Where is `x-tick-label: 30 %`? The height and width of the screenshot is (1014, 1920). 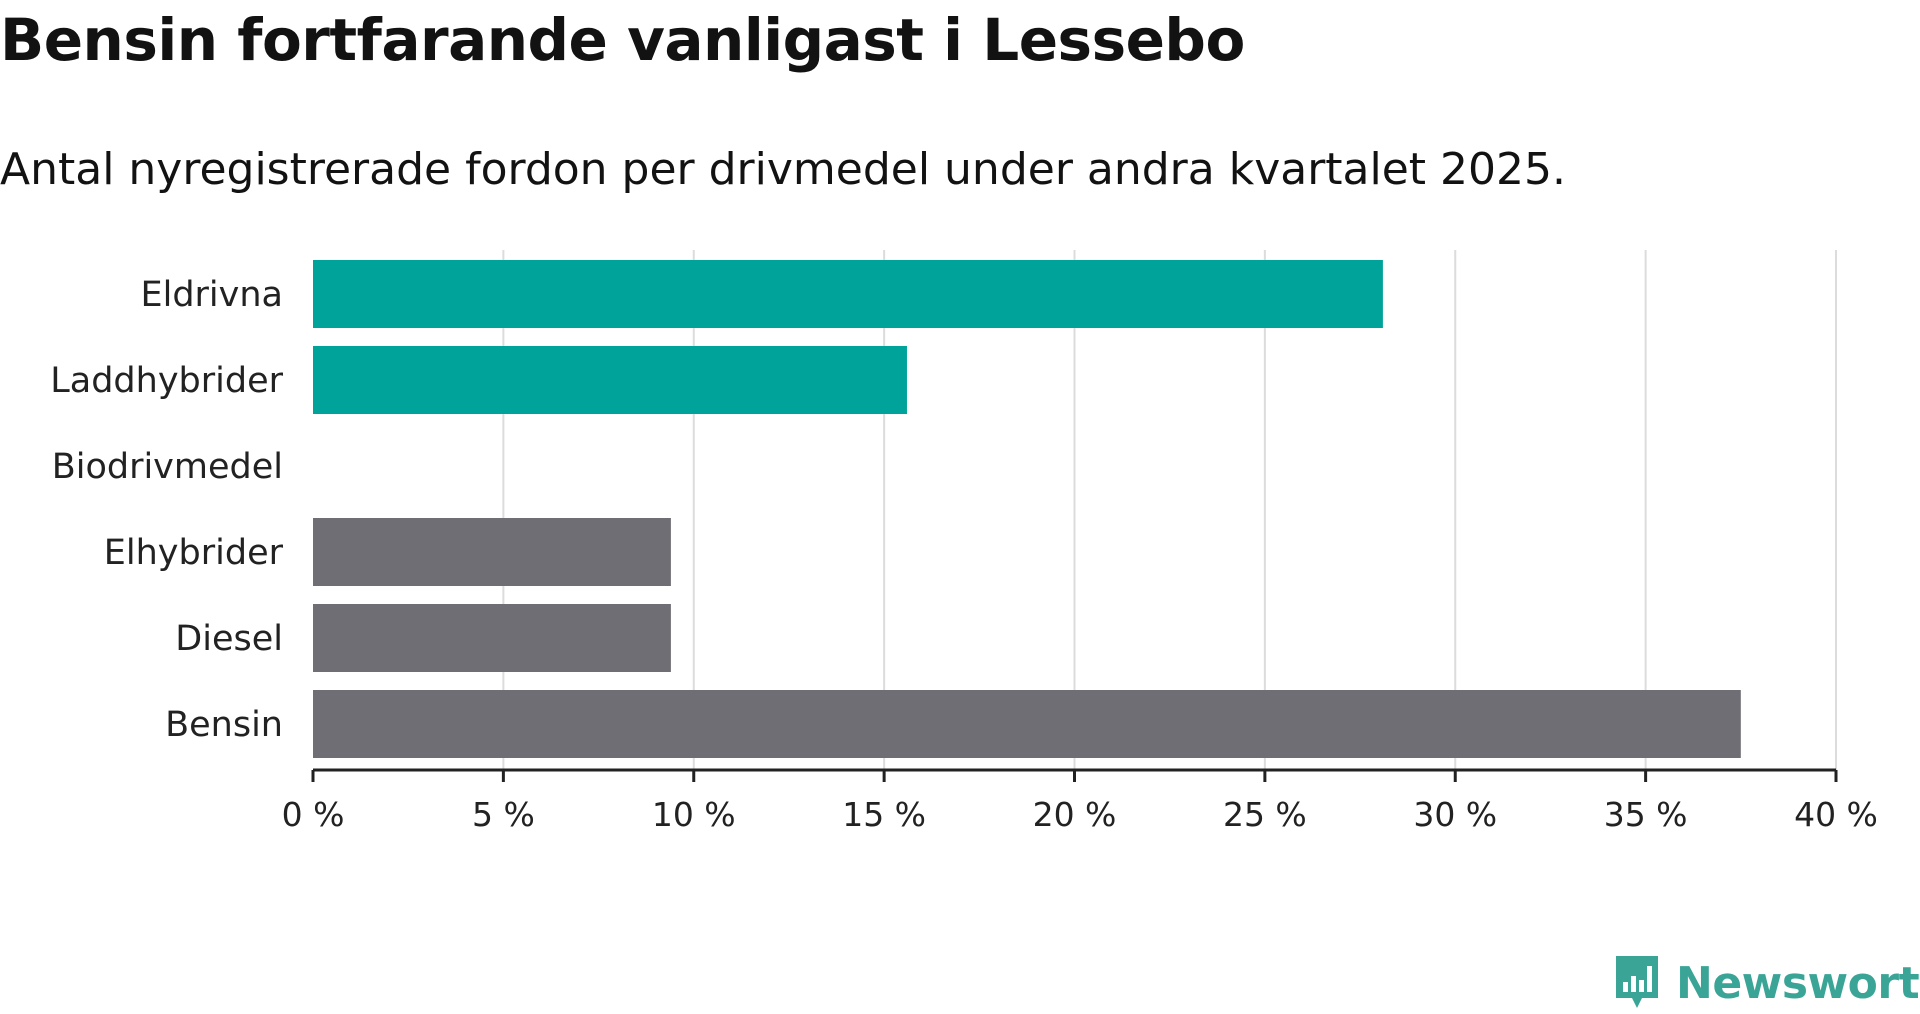
x-tick-label: 30 % is located at coordinates (1455, 814).